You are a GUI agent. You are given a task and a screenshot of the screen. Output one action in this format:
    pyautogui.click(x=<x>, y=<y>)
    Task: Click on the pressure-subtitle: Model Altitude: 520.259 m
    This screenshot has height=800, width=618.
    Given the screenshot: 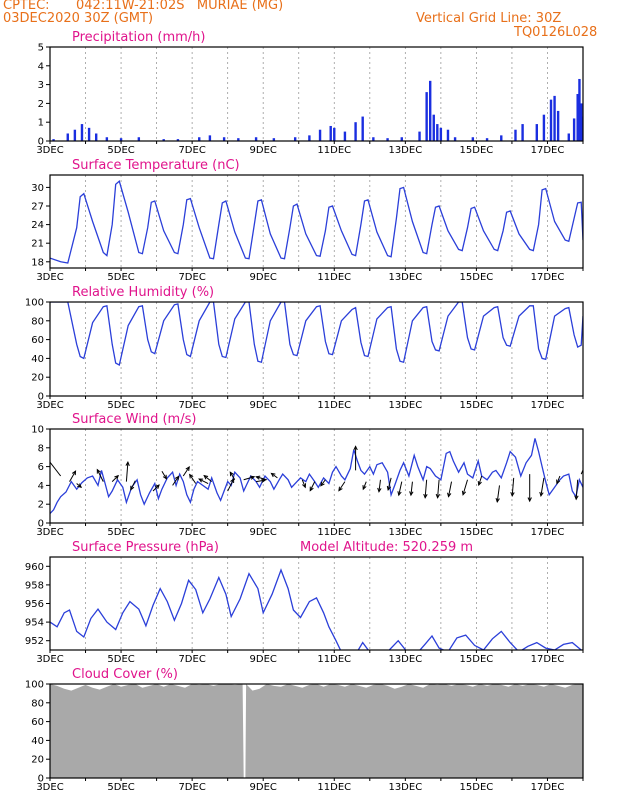 What is the action you would take?
    pyautogui.click(x=386, y=547)
    